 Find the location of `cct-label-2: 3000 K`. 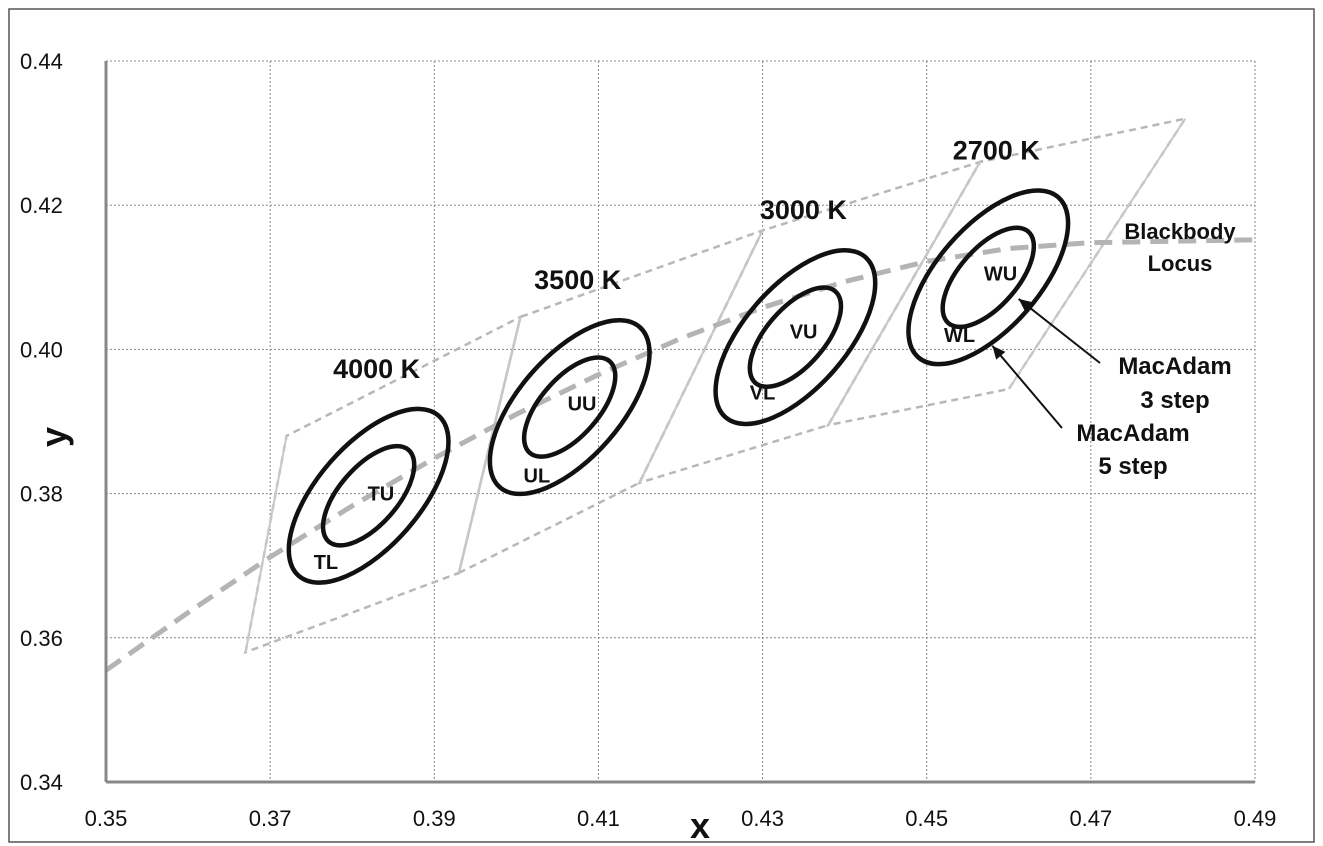

cct-label-2: 3000 K is located at coordinates (804, 210).